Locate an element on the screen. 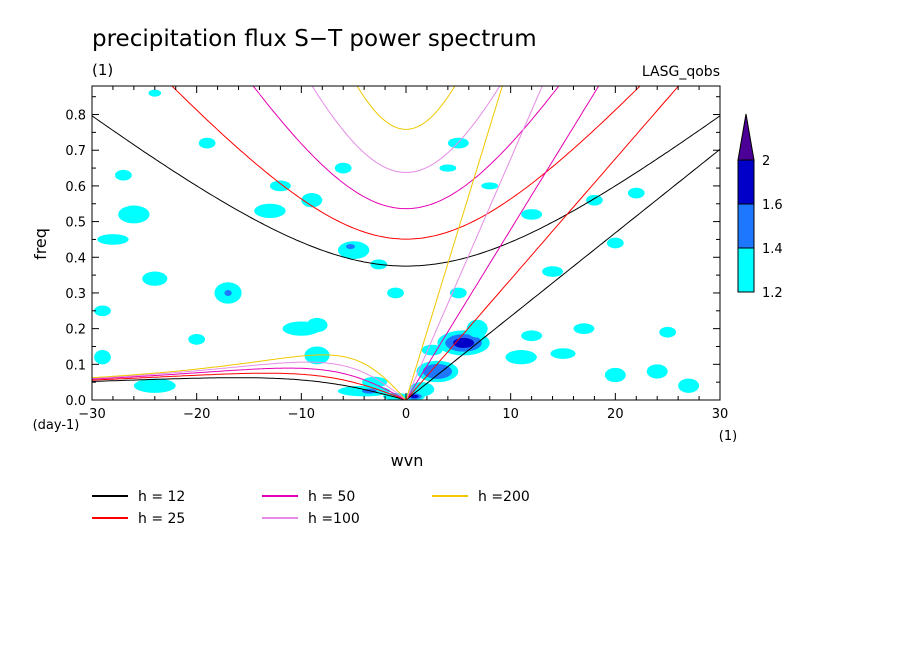  curve-rossby-h25 is located at coordinates (249, 386).